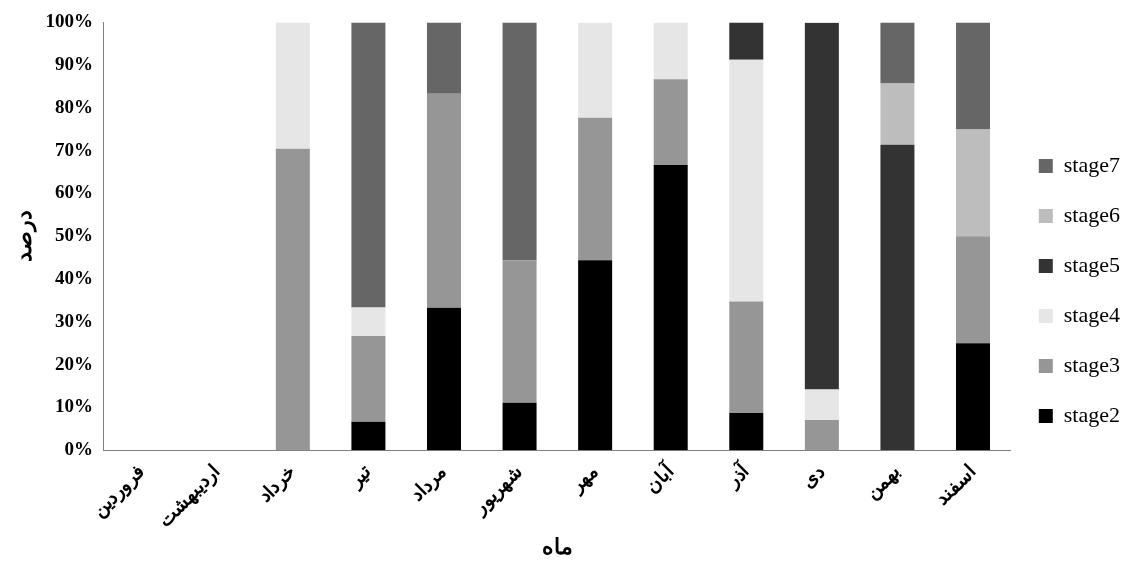  Describe the element at coordinates (1091, 414) in the screenshot. I see `legend-label: stage2` at that location.